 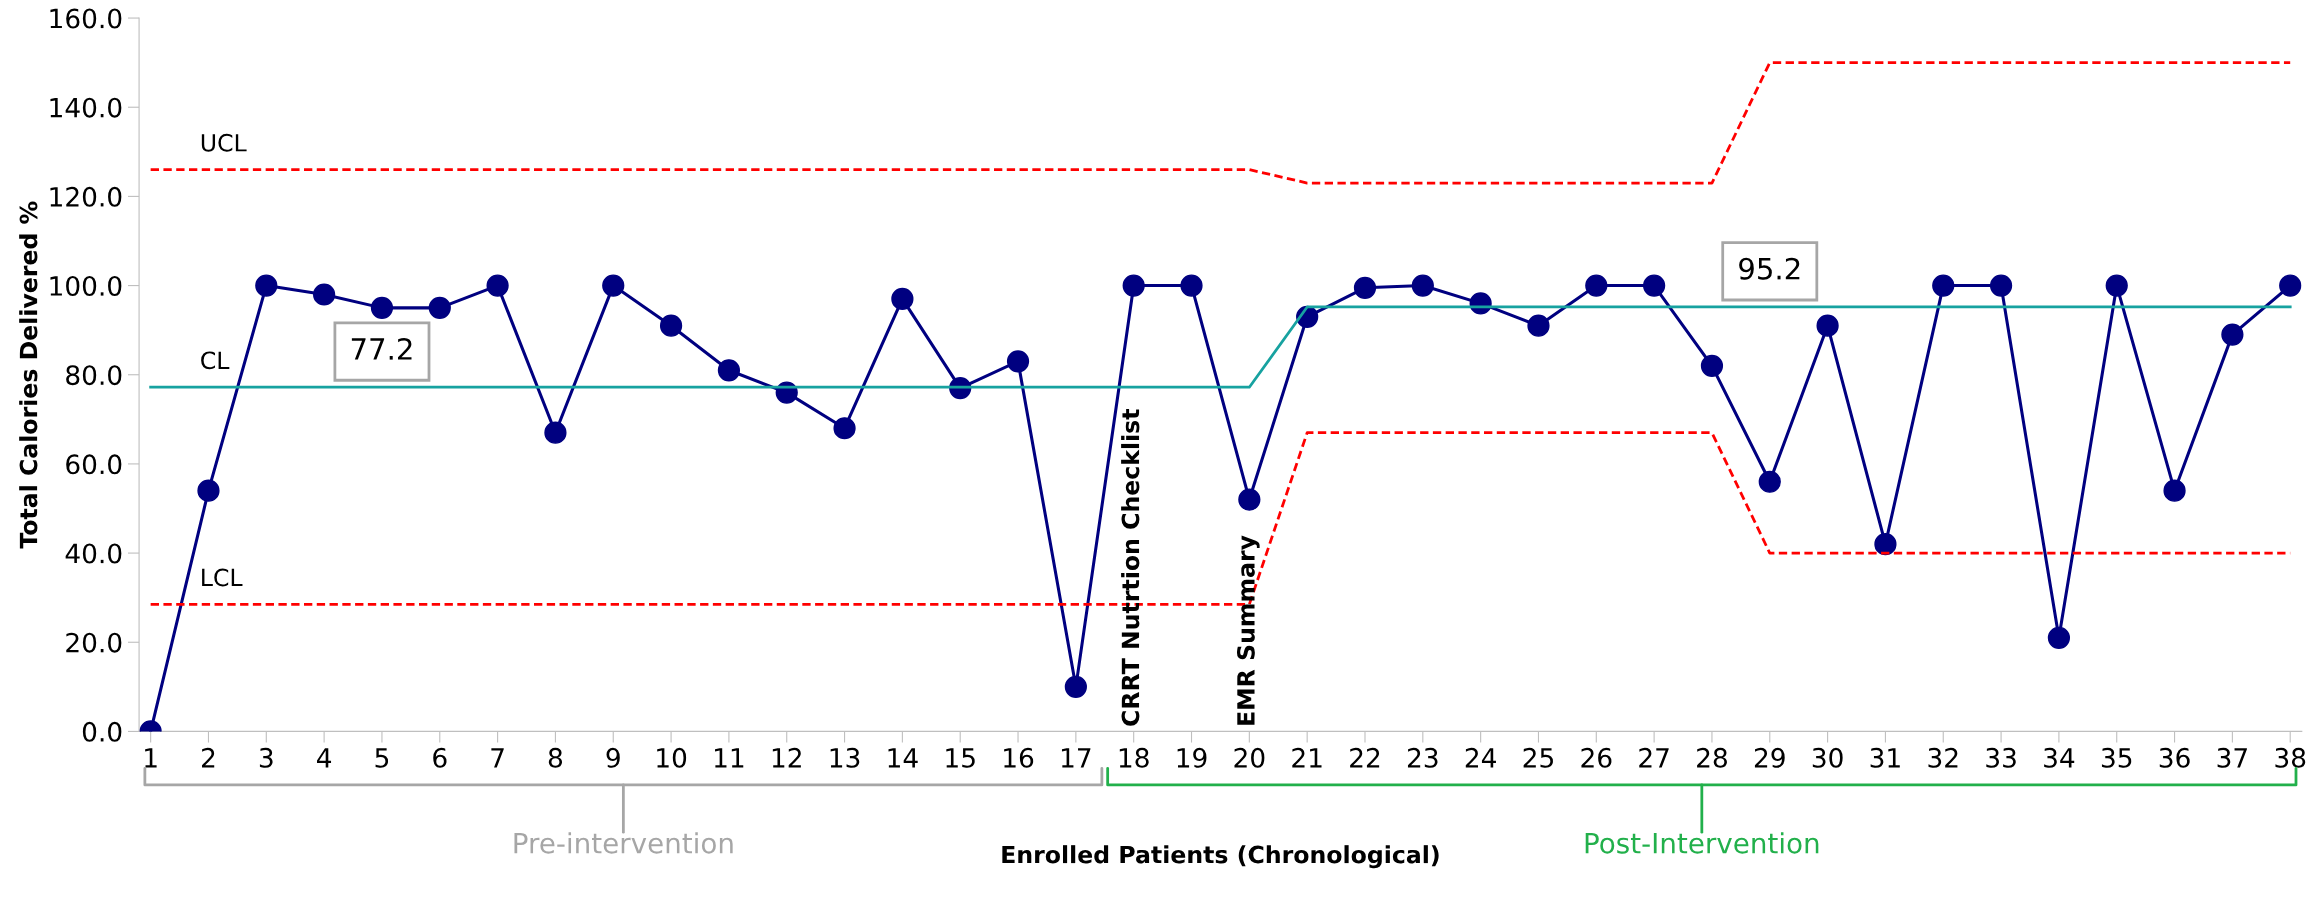 I want to click on x-tick-label: 12, so click(x=786, y=757).